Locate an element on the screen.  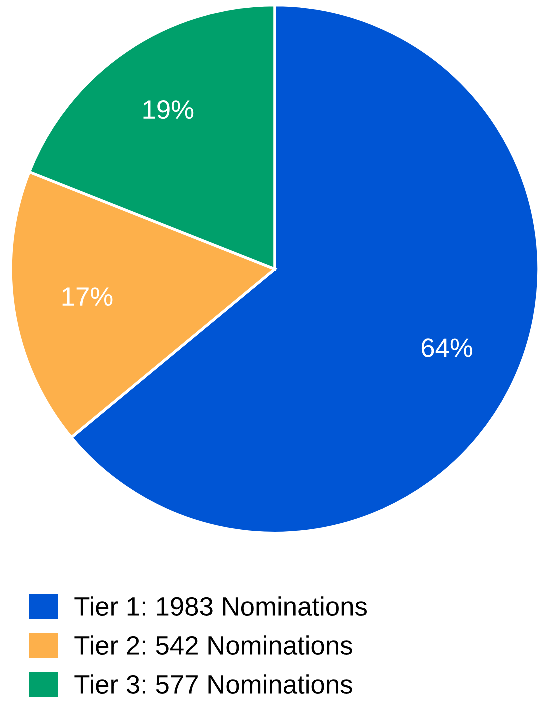
data-label: 17% is located at coordinates (87, 297).